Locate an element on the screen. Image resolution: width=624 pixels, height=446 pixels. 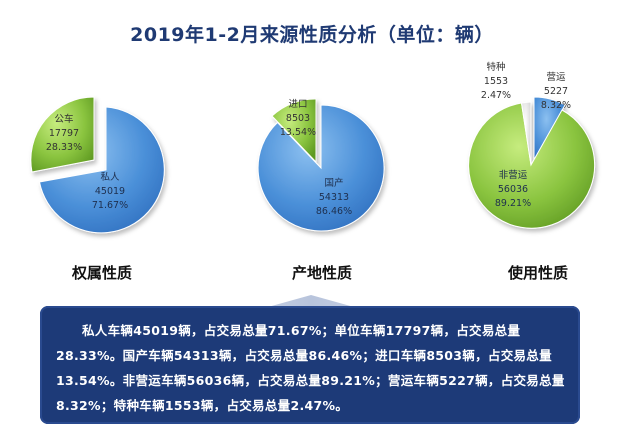
caption-ownership: 权属性质 is located at coordinates (101, 273).